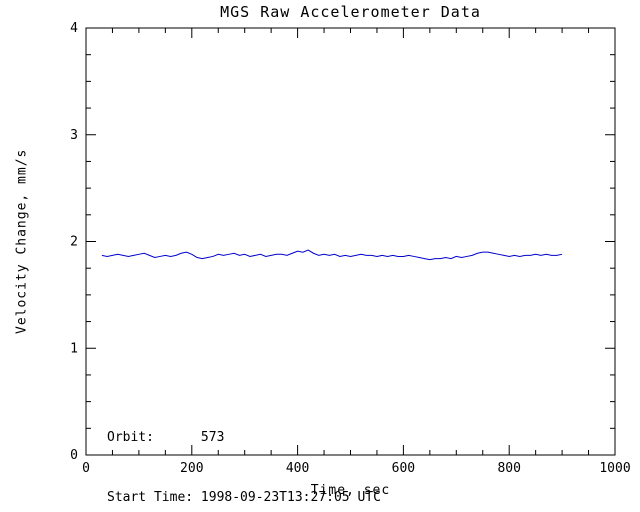 Image resolution: width=640 pixels, height=512 pixels. Describe the element at coordinates (74, 242) in the screenshot. I see `svg-text: 2` at that location.